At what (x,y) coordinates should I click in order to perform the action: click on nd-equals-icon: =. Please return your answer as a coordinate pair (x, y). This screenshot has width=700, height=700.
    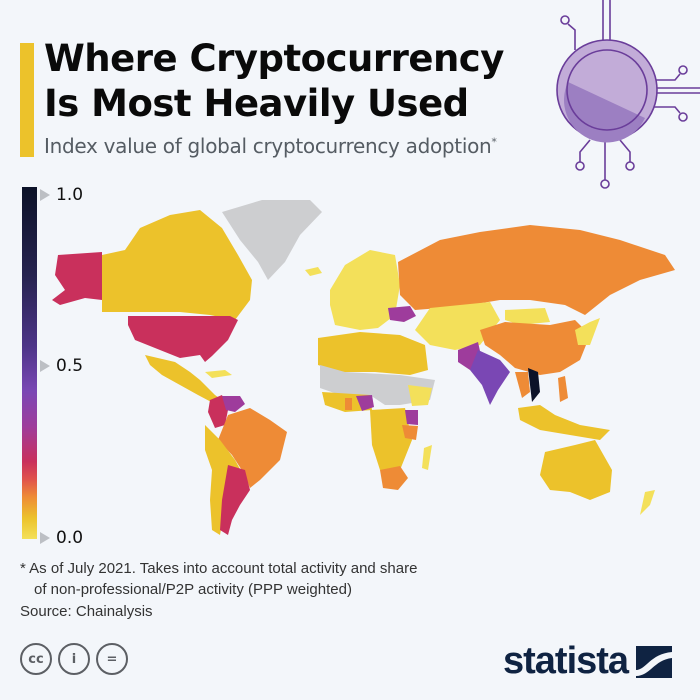
    Looking at the image, I should click on (112, 659).